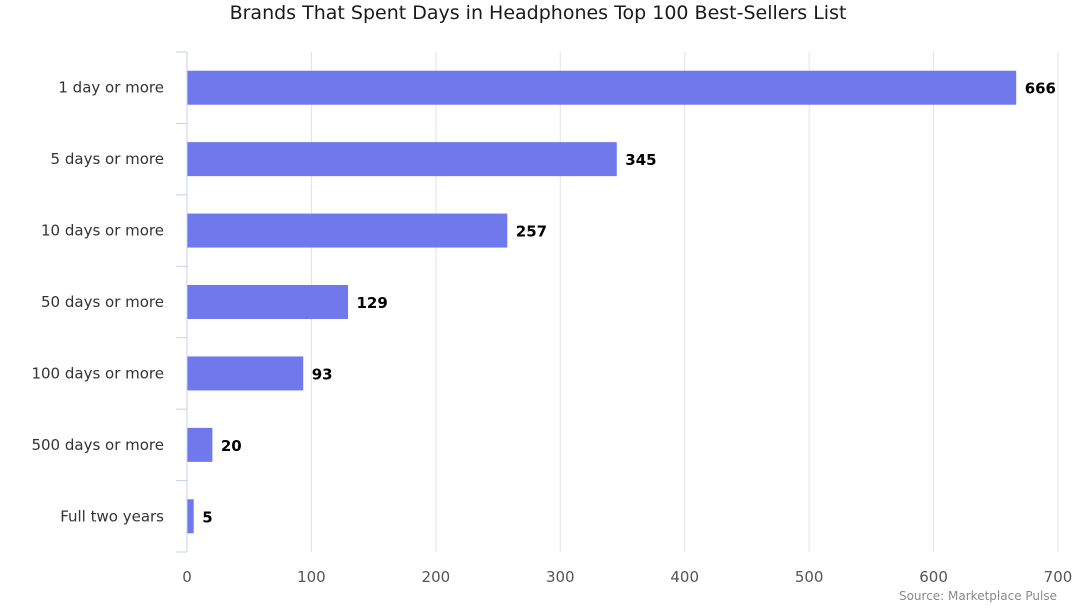 This screenshot has height=612, width=1080. What do you see at coordinates (560, 577) in the screenshot?
I see `x-tick-label: 300` at bounding box center [560, 577].